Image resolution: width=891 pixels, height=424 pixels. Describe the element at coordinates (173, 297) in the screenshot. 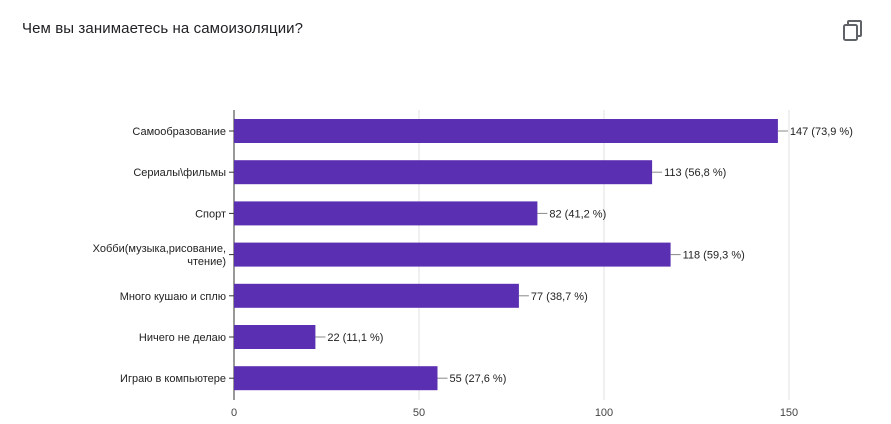

I see `category-label: Много кушаю и сплю` at that location.